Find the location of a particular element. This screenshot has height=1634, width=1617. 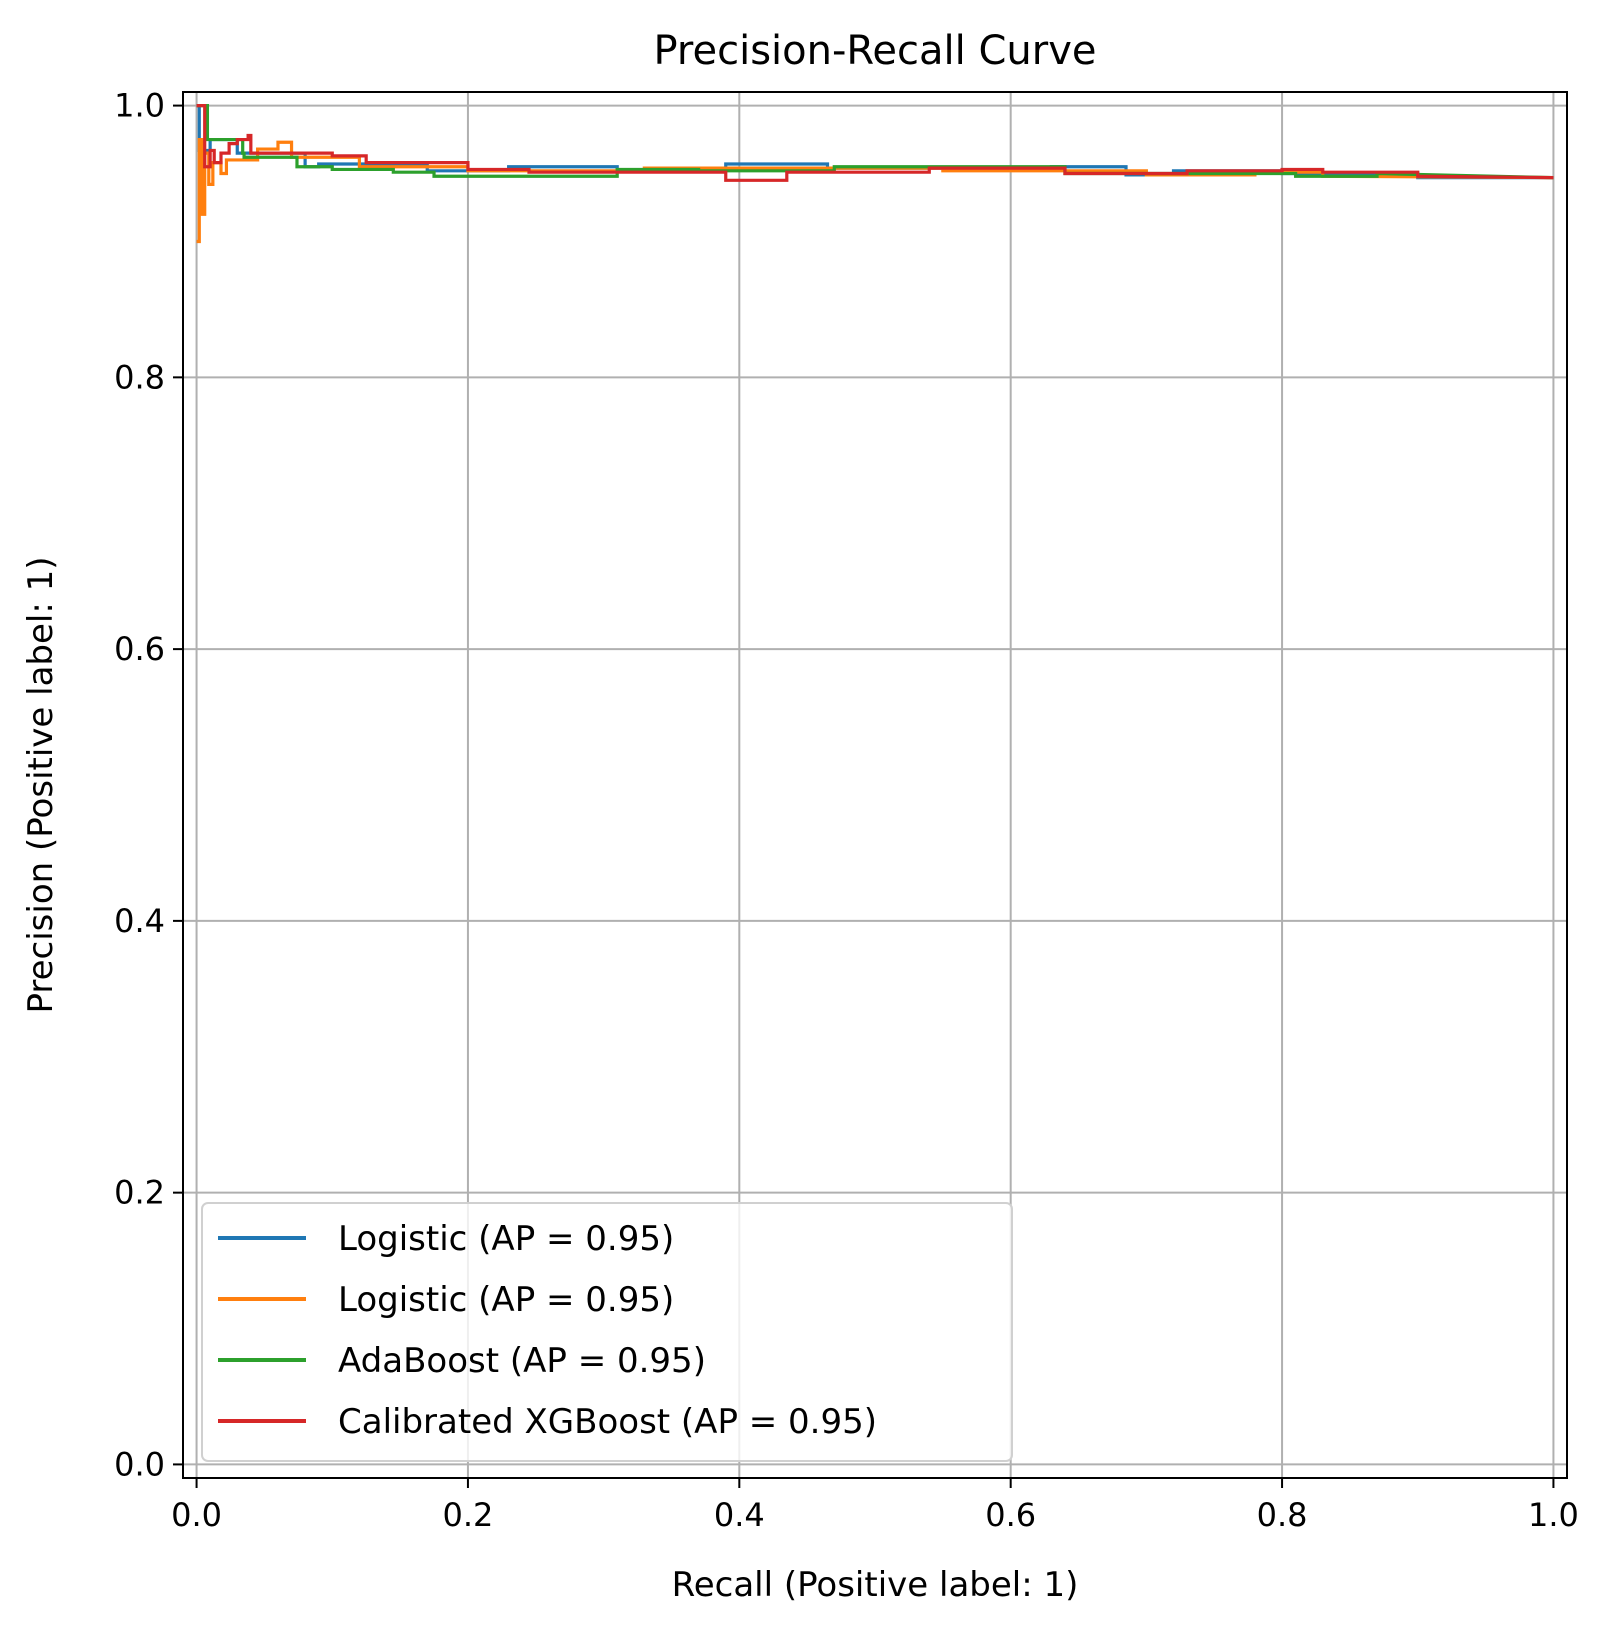

legend-label-1: Logistic (AP = 0.95) is located at coordinates (506, 1239).